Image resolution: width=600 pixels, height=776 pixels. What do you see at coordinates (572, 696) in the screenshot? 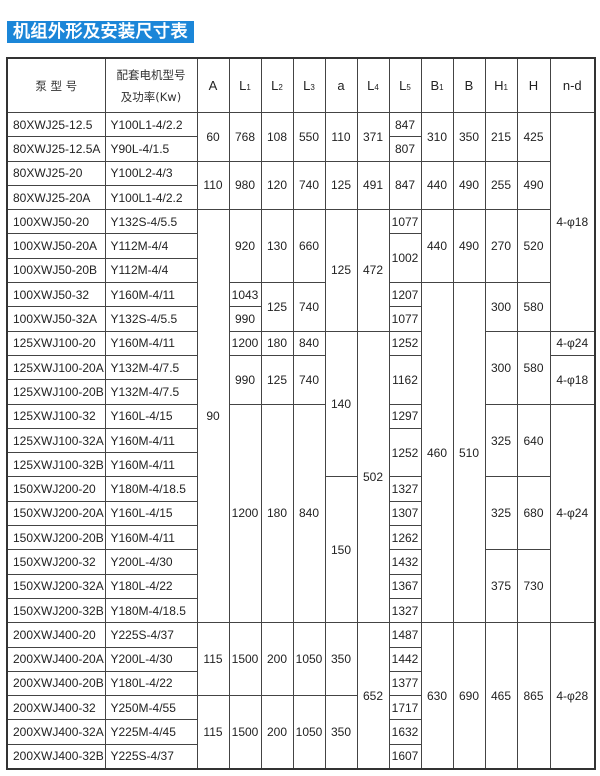
I see `cell-n-d: 4-φ28` at bounding box center [572, 696].